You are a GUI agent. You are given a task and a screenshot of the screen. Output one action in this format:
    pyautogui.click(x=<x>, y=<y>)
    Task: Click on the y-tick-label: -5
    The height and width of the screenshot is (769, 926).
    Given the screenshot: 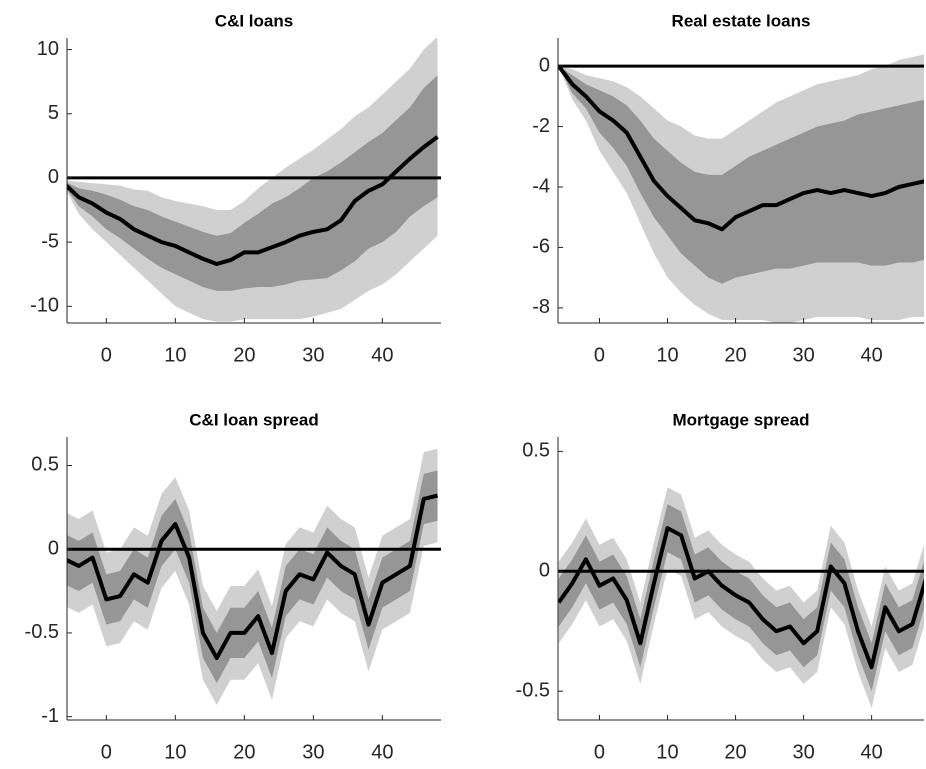 What is the action you would take?
    pyautogui.click(x=50, y=241)
    